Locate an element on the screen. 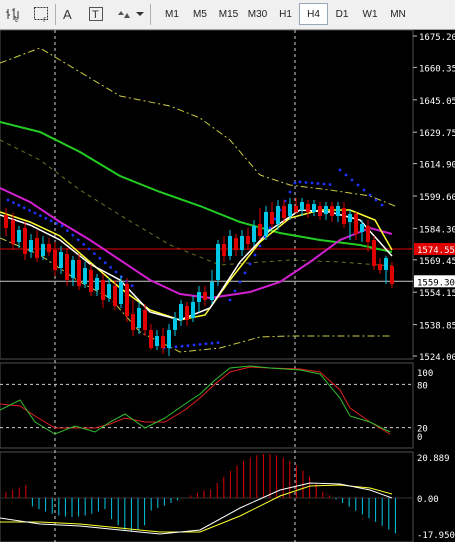  timeframe-m30-button: M30 is located at coordinates (257, 14).